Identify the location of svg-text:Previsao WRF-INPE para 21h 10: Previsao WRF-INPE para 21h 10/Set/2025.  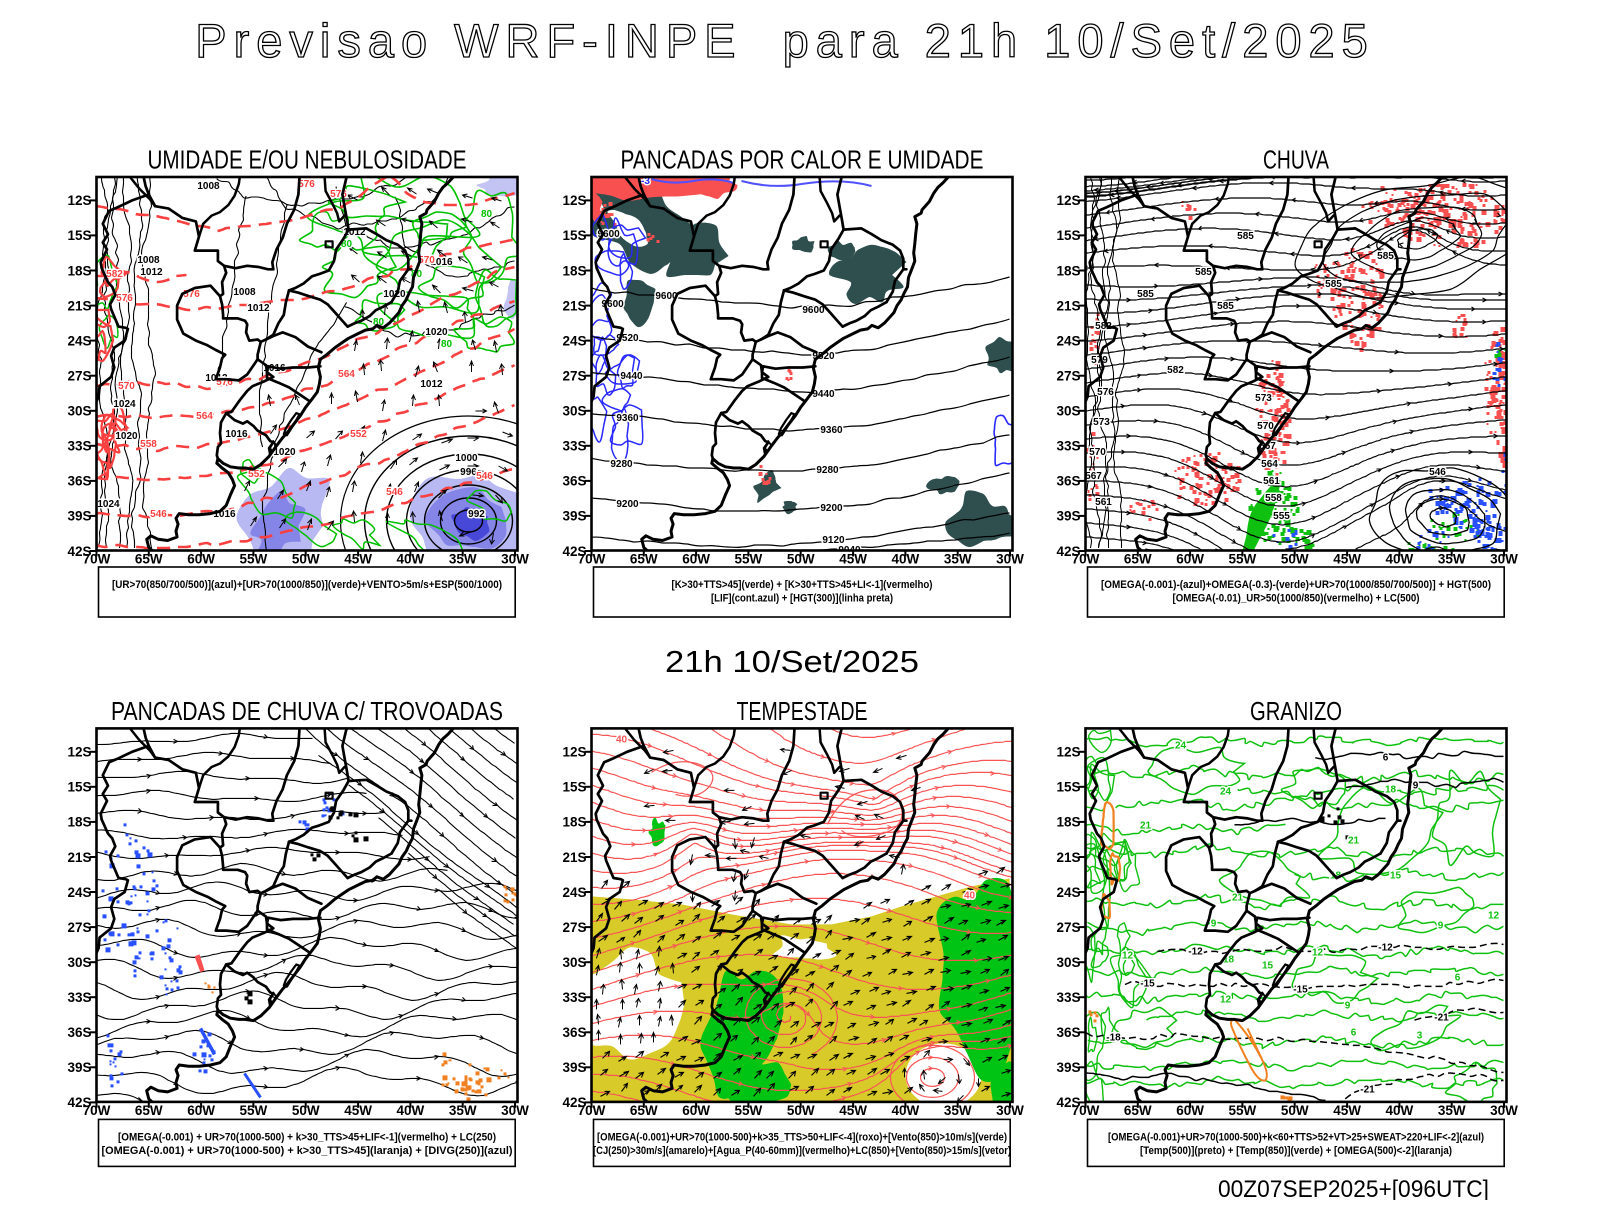
(785, 40).